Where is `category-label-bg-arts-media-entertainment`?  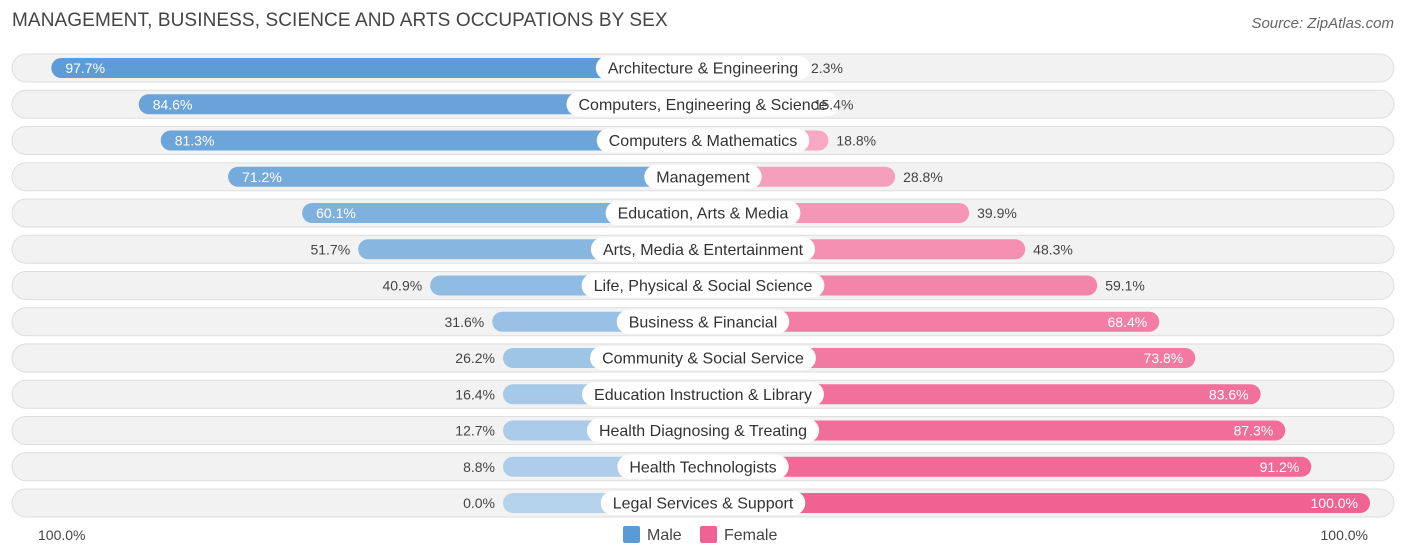 category-label-bg-arts-media-entertainment is located at coordinates (703, 249).